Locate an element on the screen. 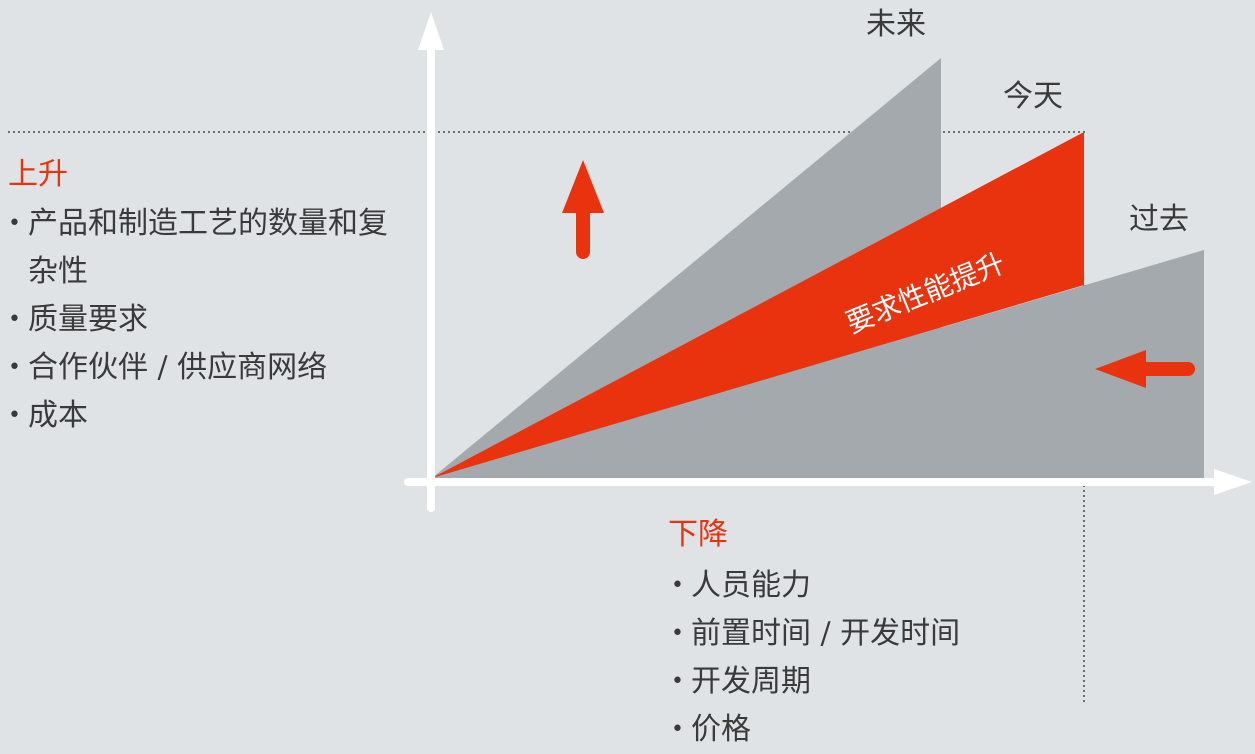 The width and height of the screenshot is (1255, 754). rise-arrow-head is located at coordinates (583, 186).